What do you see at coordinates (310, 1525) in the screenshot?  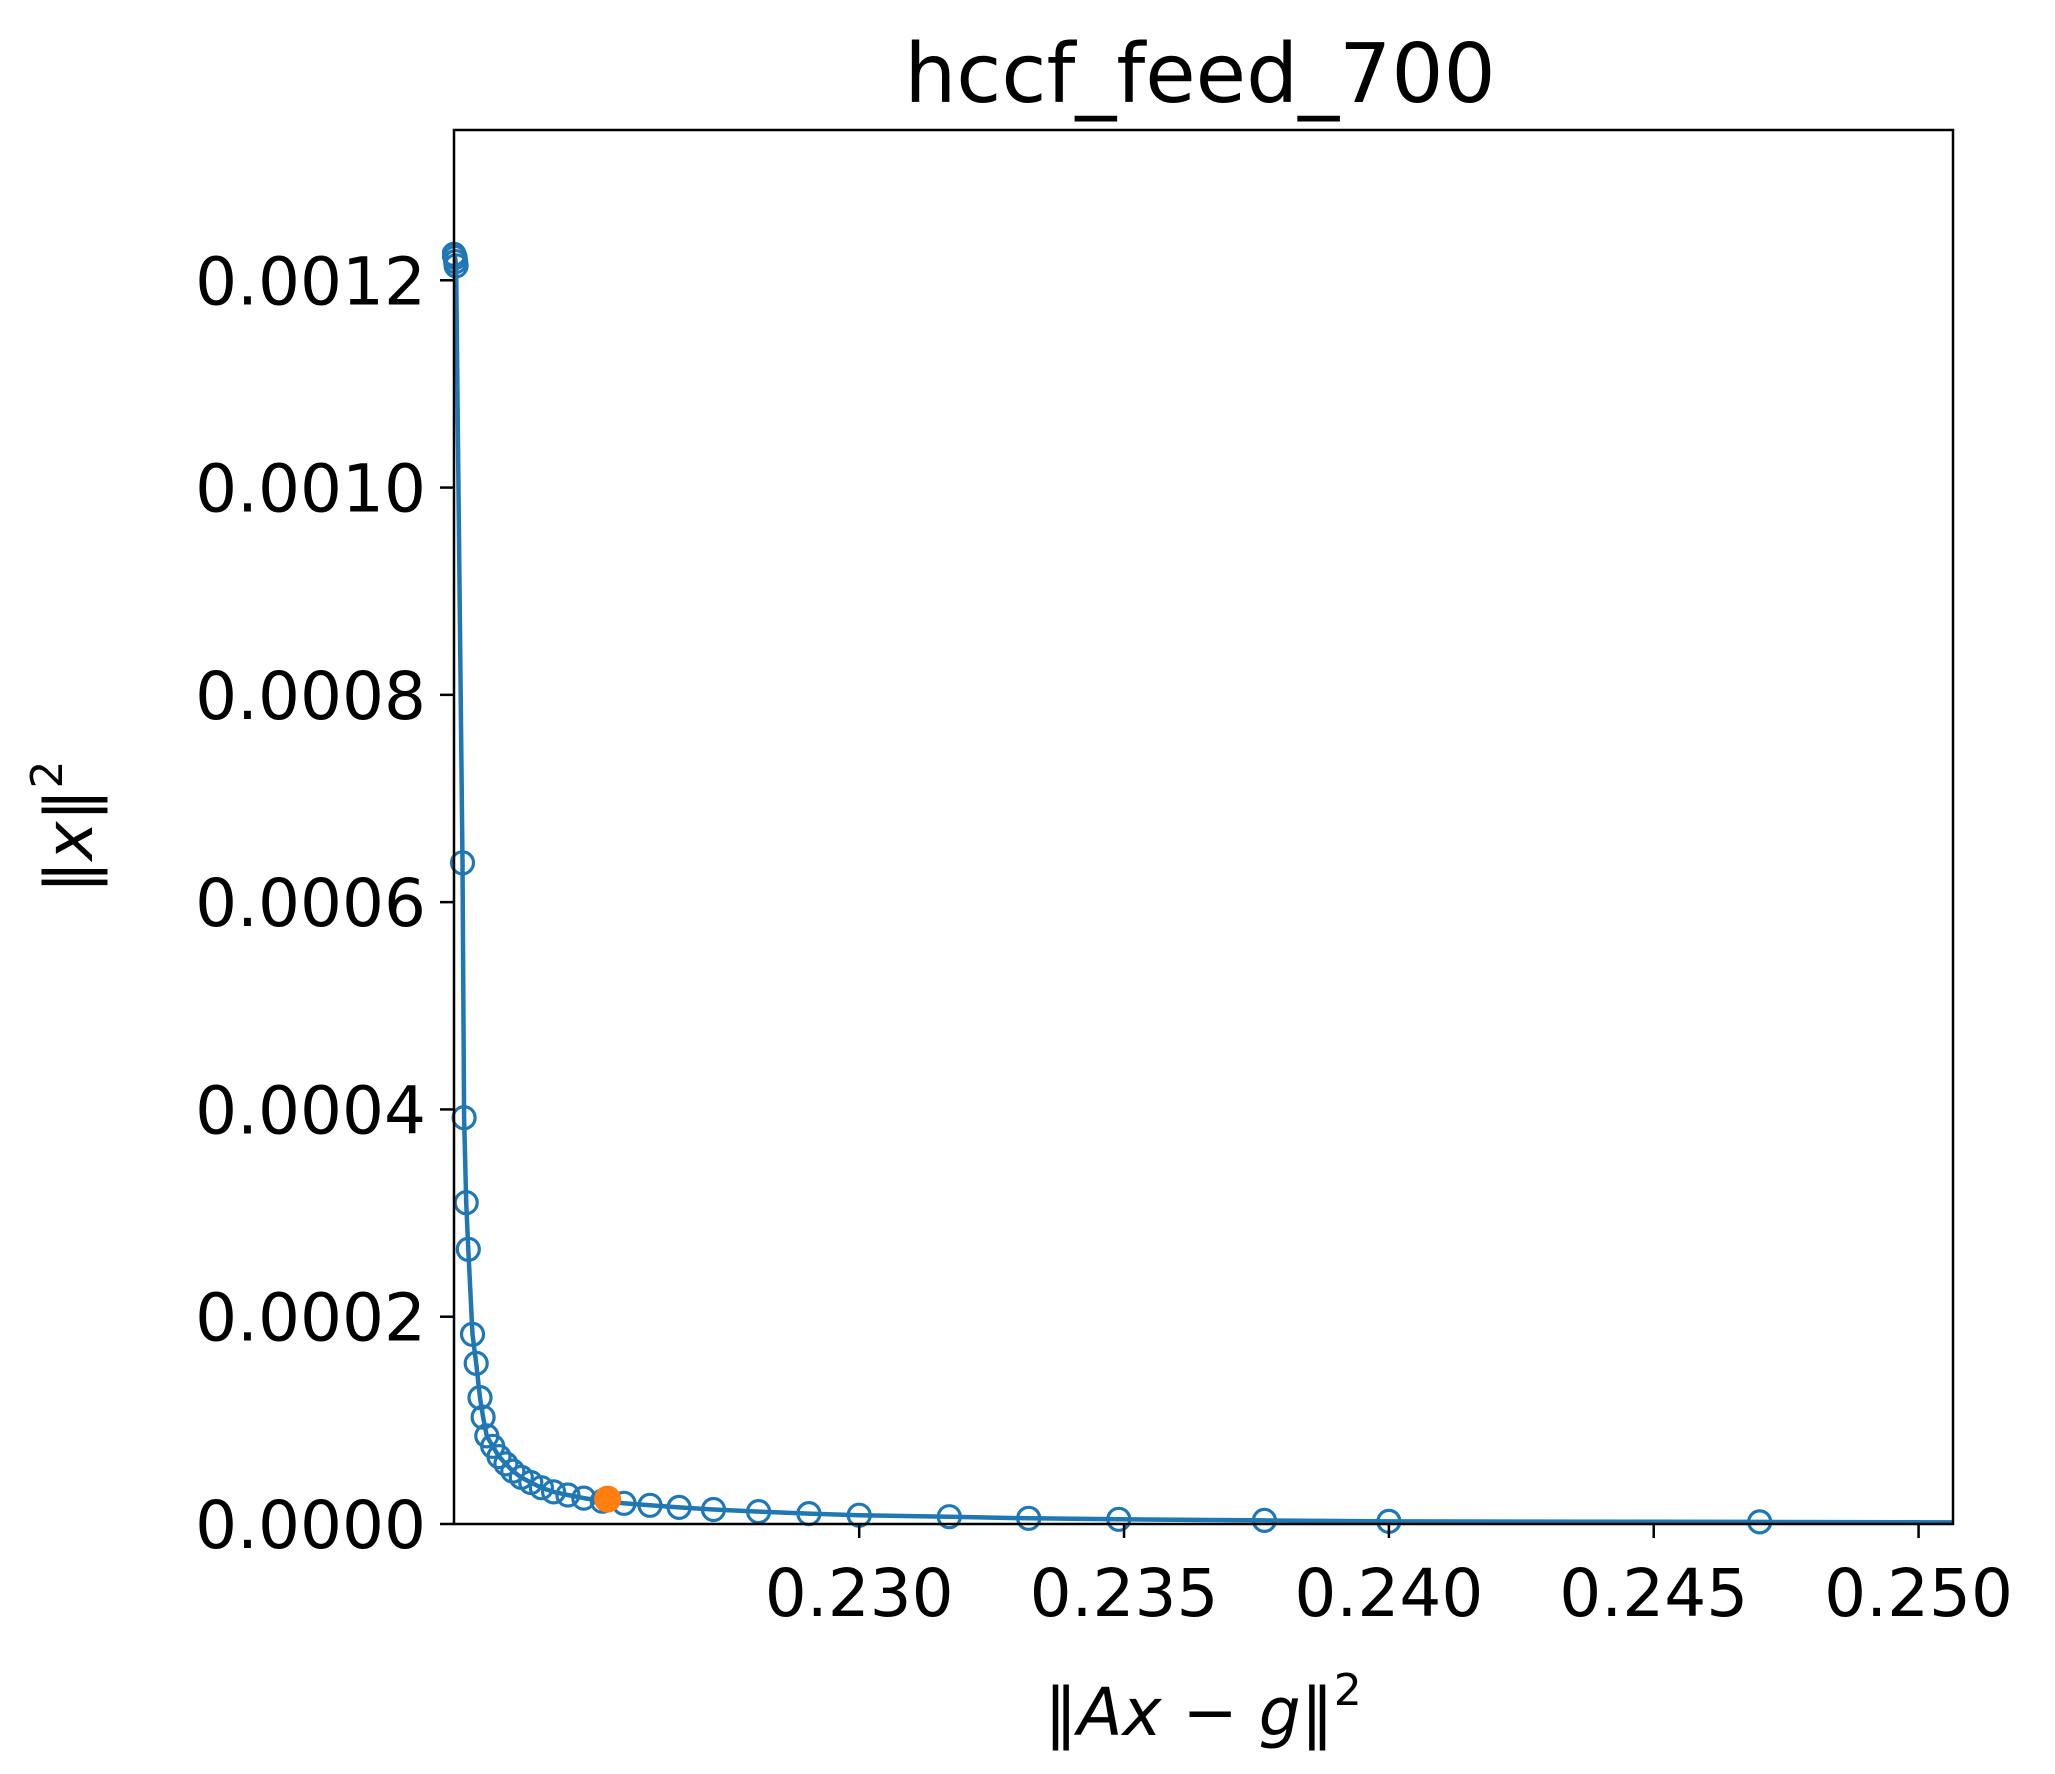 I see `y-tick-label: 0.0000` at bounding box center [310, 1525].